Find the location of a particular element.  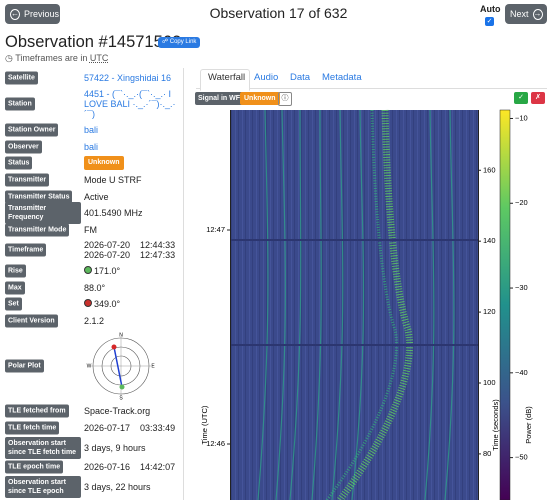

colorbar is located at coordinates (505, 304).